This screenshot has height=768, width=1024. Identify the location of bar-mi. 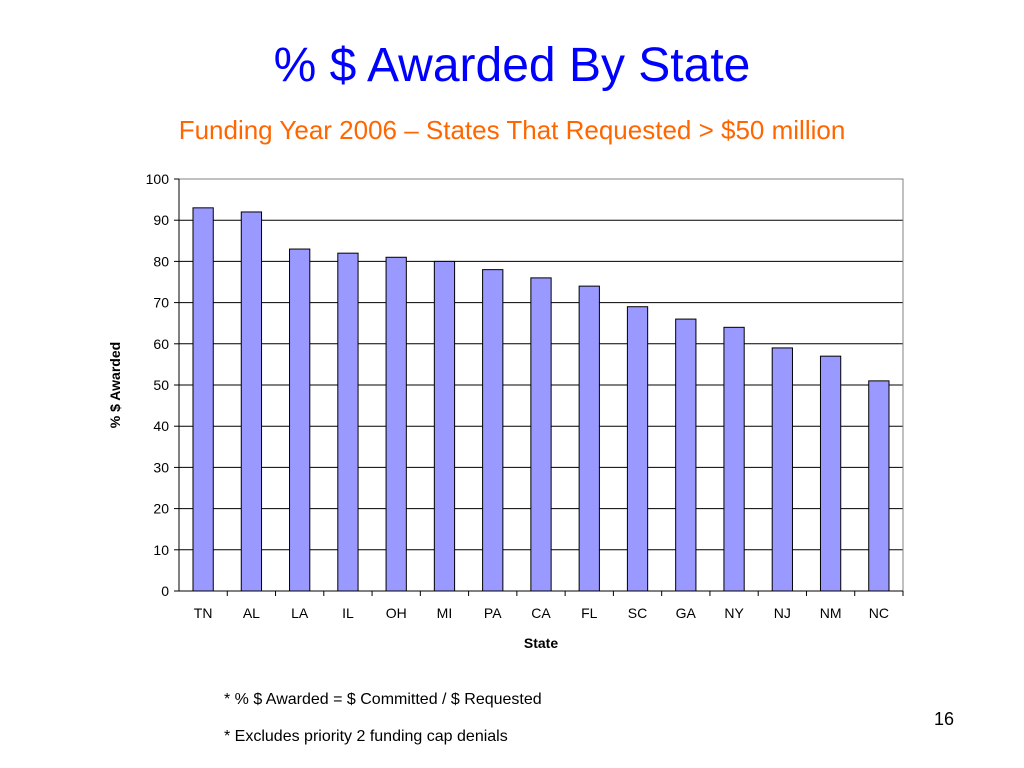
(444, 426).